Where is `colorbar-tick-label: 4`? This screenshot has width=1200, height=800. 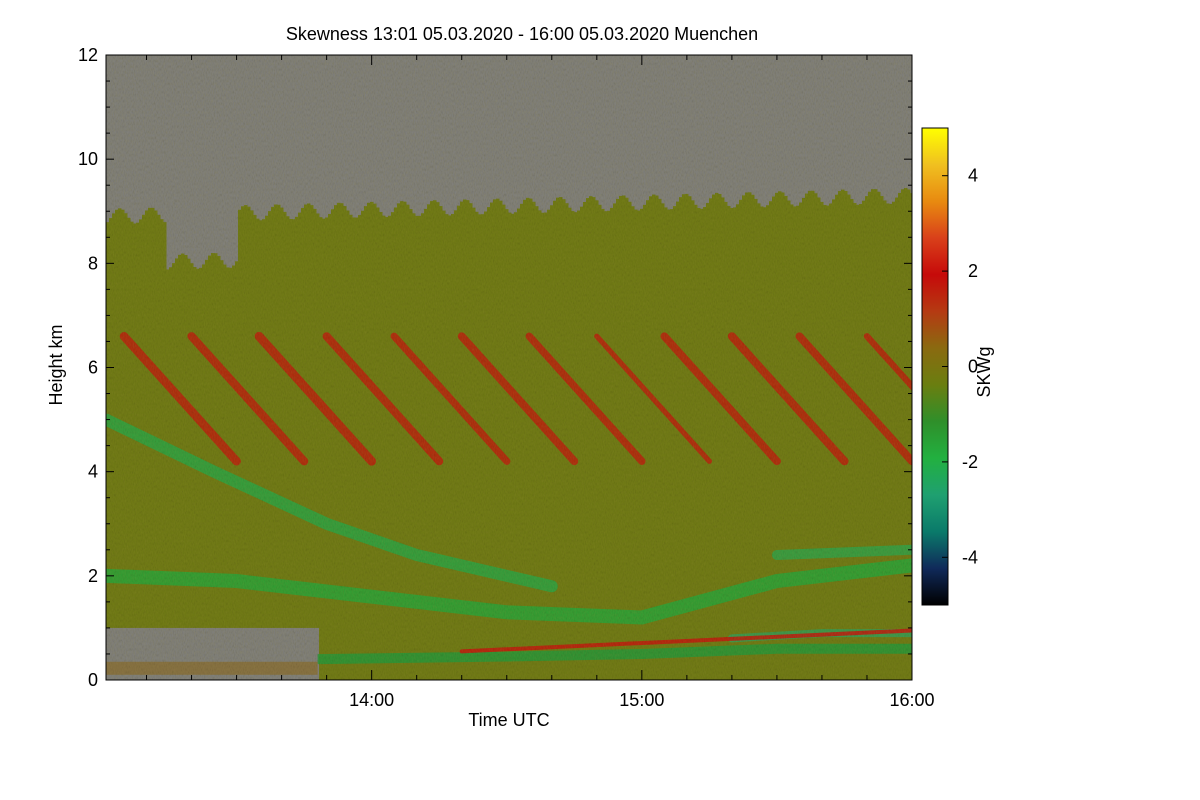 colorbar-tick-label: 4 is located at coordinates (973, 176).